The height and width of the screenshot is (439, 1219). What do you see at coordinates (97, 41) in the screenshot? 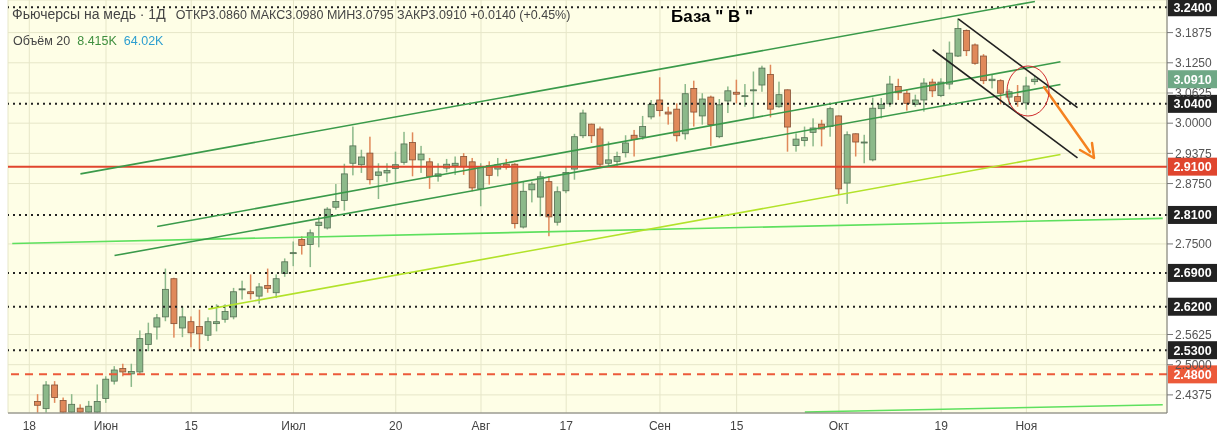
I see `annotation: 8.415K` at bounding box center [97, 41].